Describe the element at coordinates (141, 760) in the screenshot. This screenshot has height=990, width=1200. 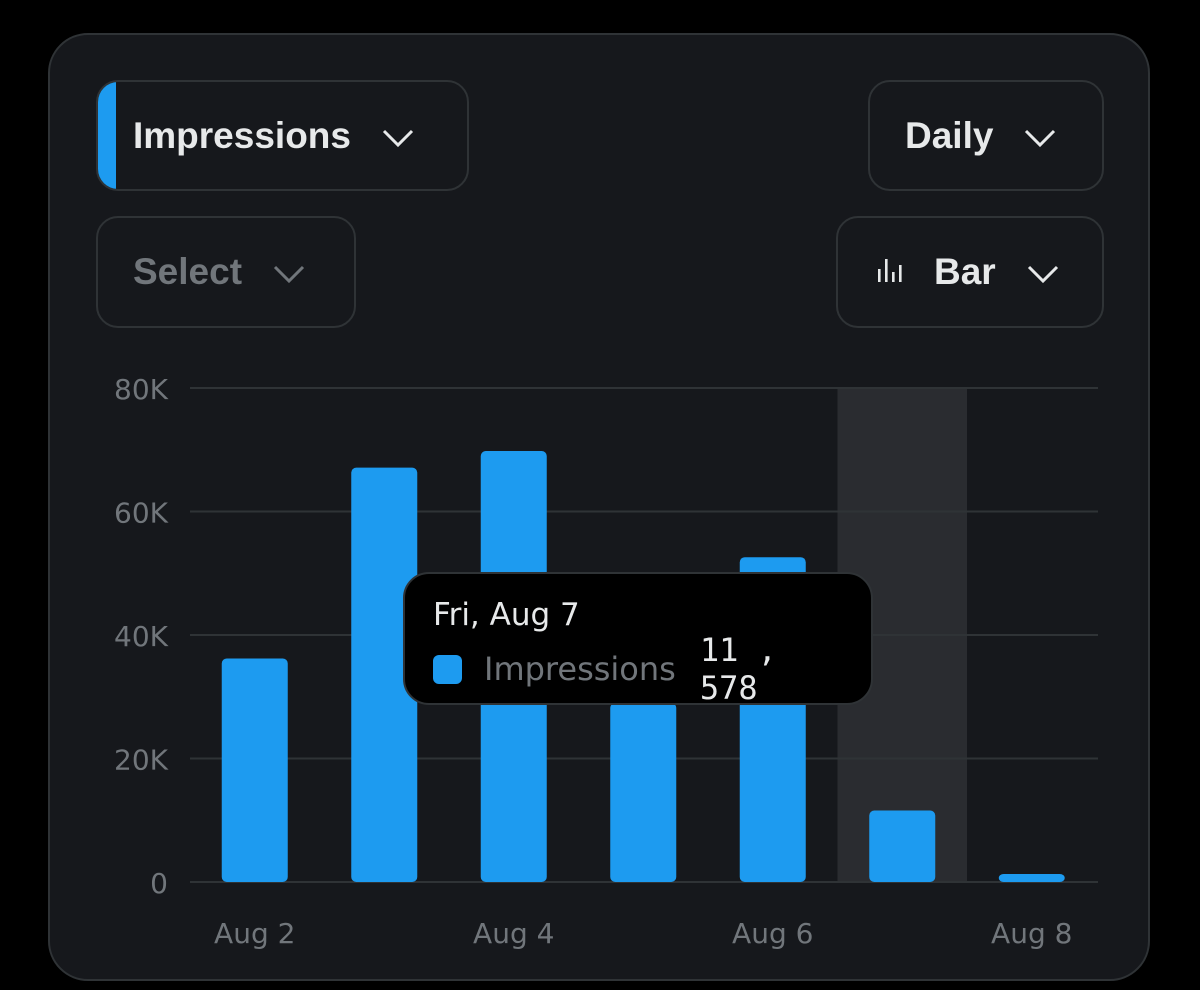
I see `y-tick-label: 20K` at that location.